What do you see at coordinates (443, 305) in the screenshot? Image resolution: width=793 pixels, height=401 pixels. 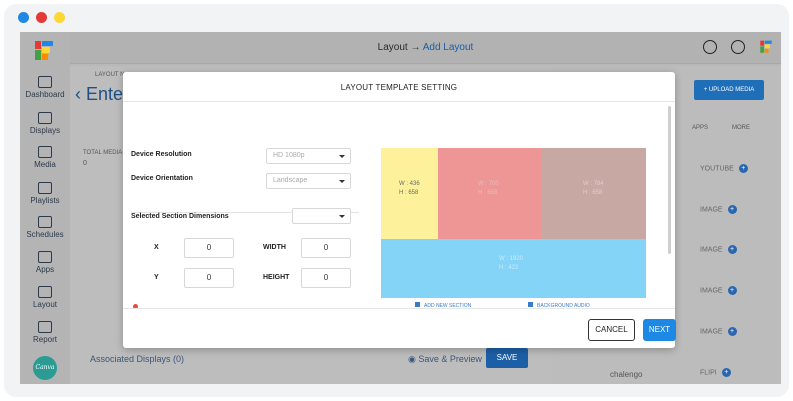 I see `add-new-section-link: ADD NEW SECTION` at bounding box center [443, 305].